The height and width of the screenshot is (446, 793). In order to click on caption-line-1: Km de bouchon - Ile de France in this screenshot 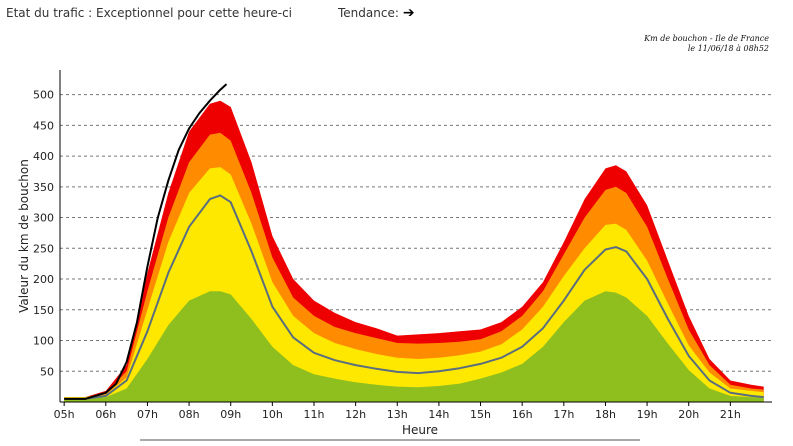, I will do `click(706, 38)`.